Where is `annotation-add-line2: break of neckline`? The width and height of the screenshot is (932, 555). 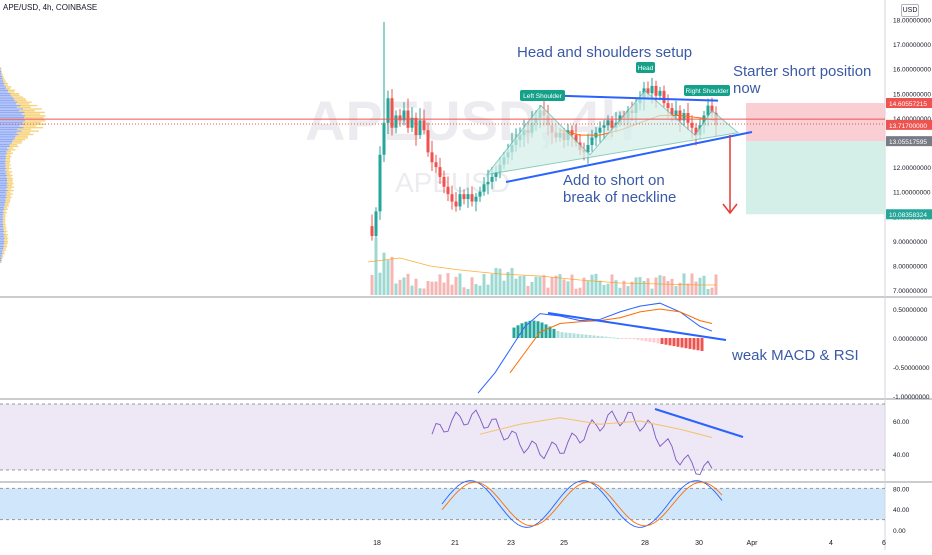
annotation-add-line2: break of neckline is located at coordinates (619, 197).